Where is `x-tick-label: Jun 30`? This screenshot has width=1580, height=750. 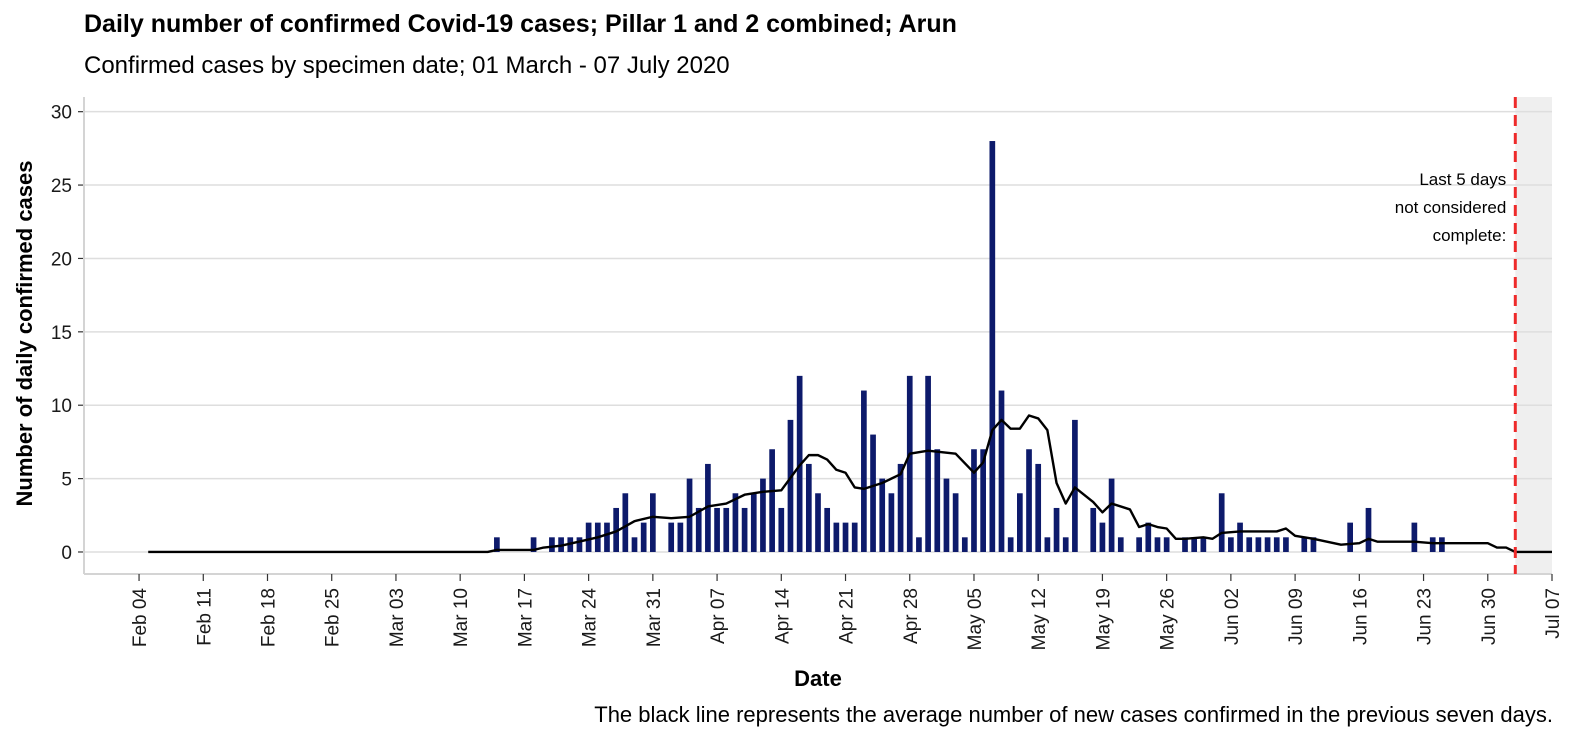
x-tick-label: Jun 30 is located at coordinates (1489, 616).